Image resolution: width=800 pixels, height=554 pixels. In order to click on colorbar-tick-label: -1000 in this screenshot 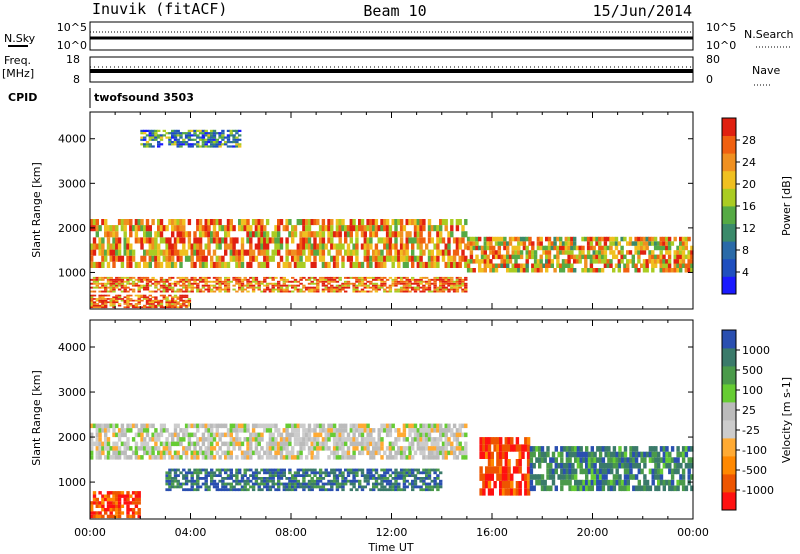, I will do `click(758, 490)`.